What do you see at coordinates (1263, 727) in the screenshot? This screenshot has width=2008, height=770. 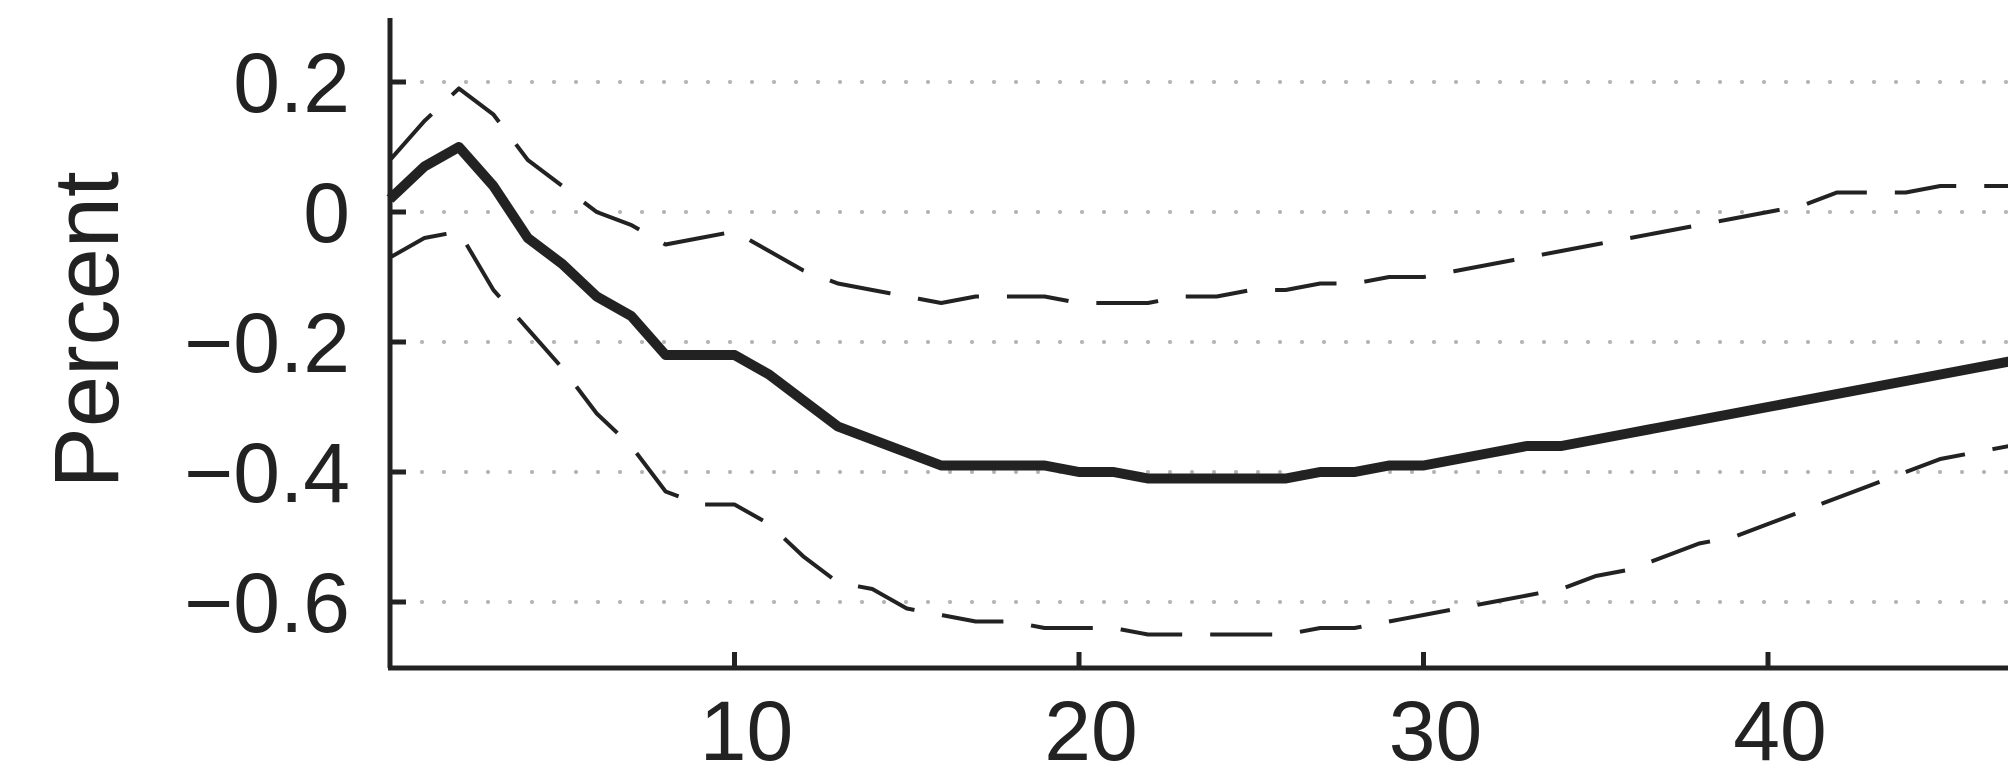 I see `x-tick-labels: 10 20 30 40` at bounding box center [1263, 727].